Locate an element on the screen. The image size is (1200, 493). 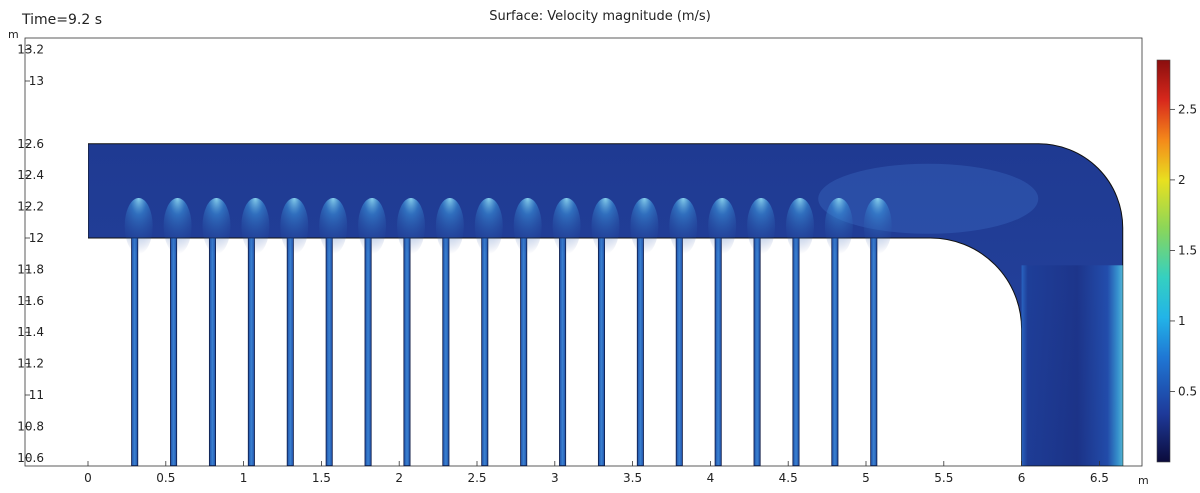
x-unit-label: m is located at coordinates (1143, 480).